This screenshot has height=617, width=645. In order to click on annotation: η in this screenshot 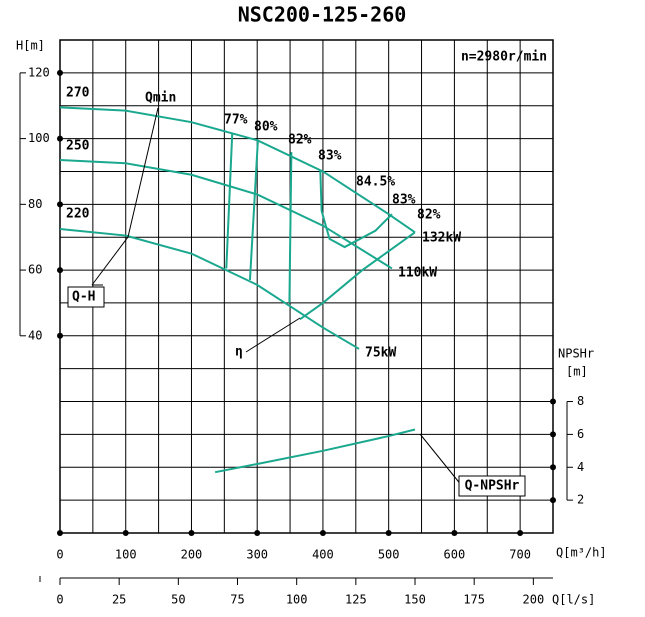, I will do `click(239, 352)`.